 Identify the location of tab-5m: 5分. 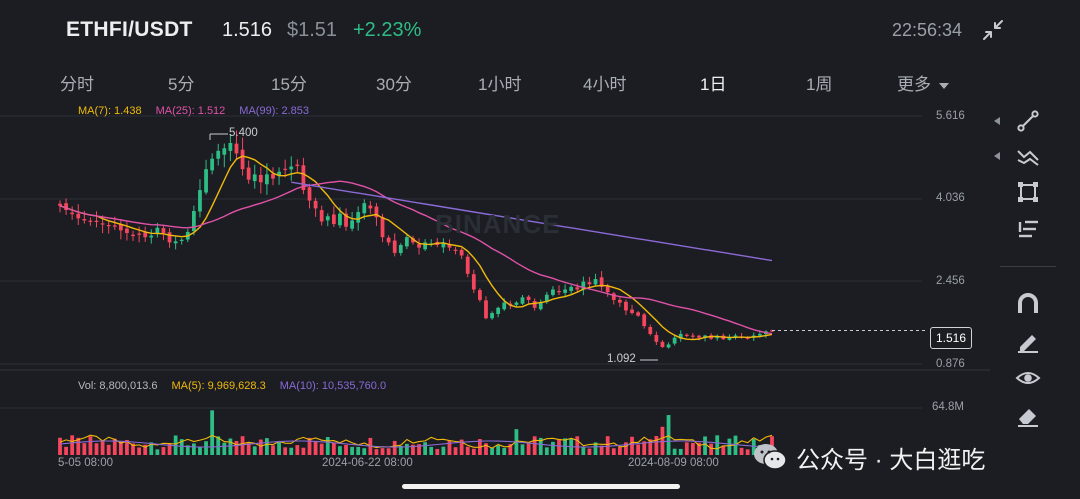
(181, 84).